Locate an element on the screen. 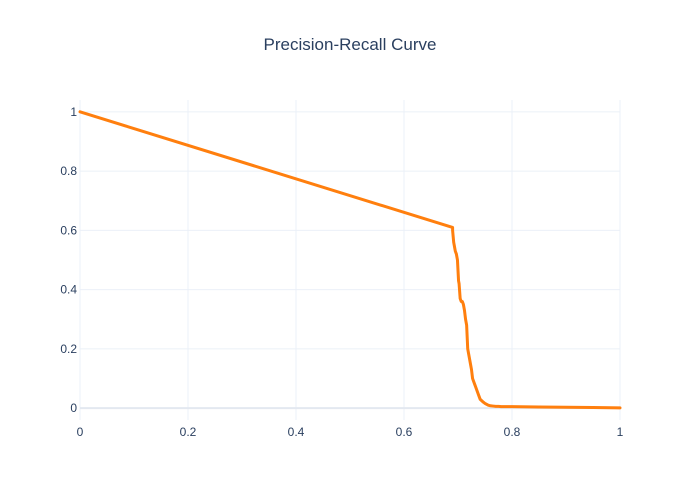  y-tick-label: 0.6 is located at coordinates (68, 230).